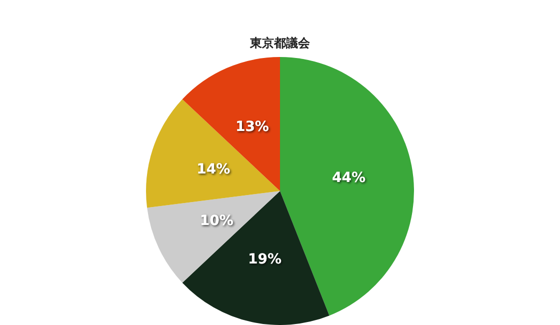 This screenshot has width=560, height=325. Describe the element at coordinates (213, 169) in the screenshot. I see `data-label: 14%` at that location.